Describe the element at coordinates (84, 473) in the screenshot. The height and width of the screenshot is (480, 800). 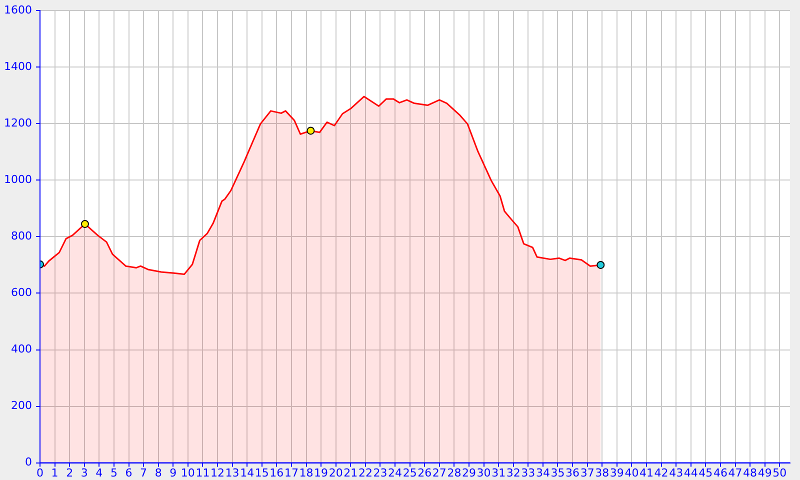
I see `x-tick-label: 3` at that location.